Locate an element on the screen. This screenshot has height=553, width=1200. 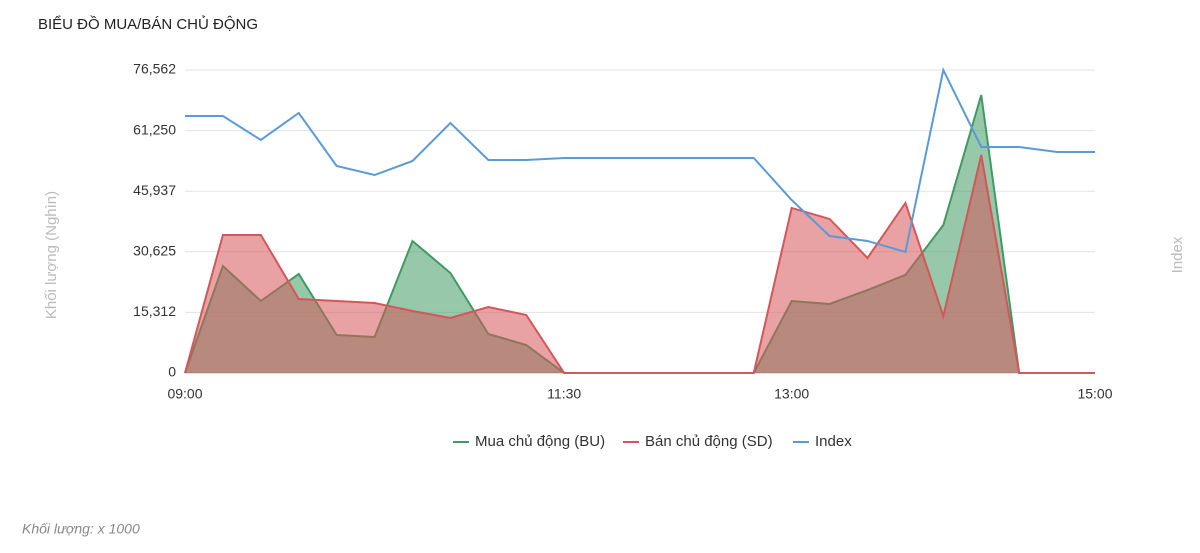
chart-title: BIỂU ĐỒ MUA/BÁN CHỦ ĐỘNG is located at coordinates (148, 24).